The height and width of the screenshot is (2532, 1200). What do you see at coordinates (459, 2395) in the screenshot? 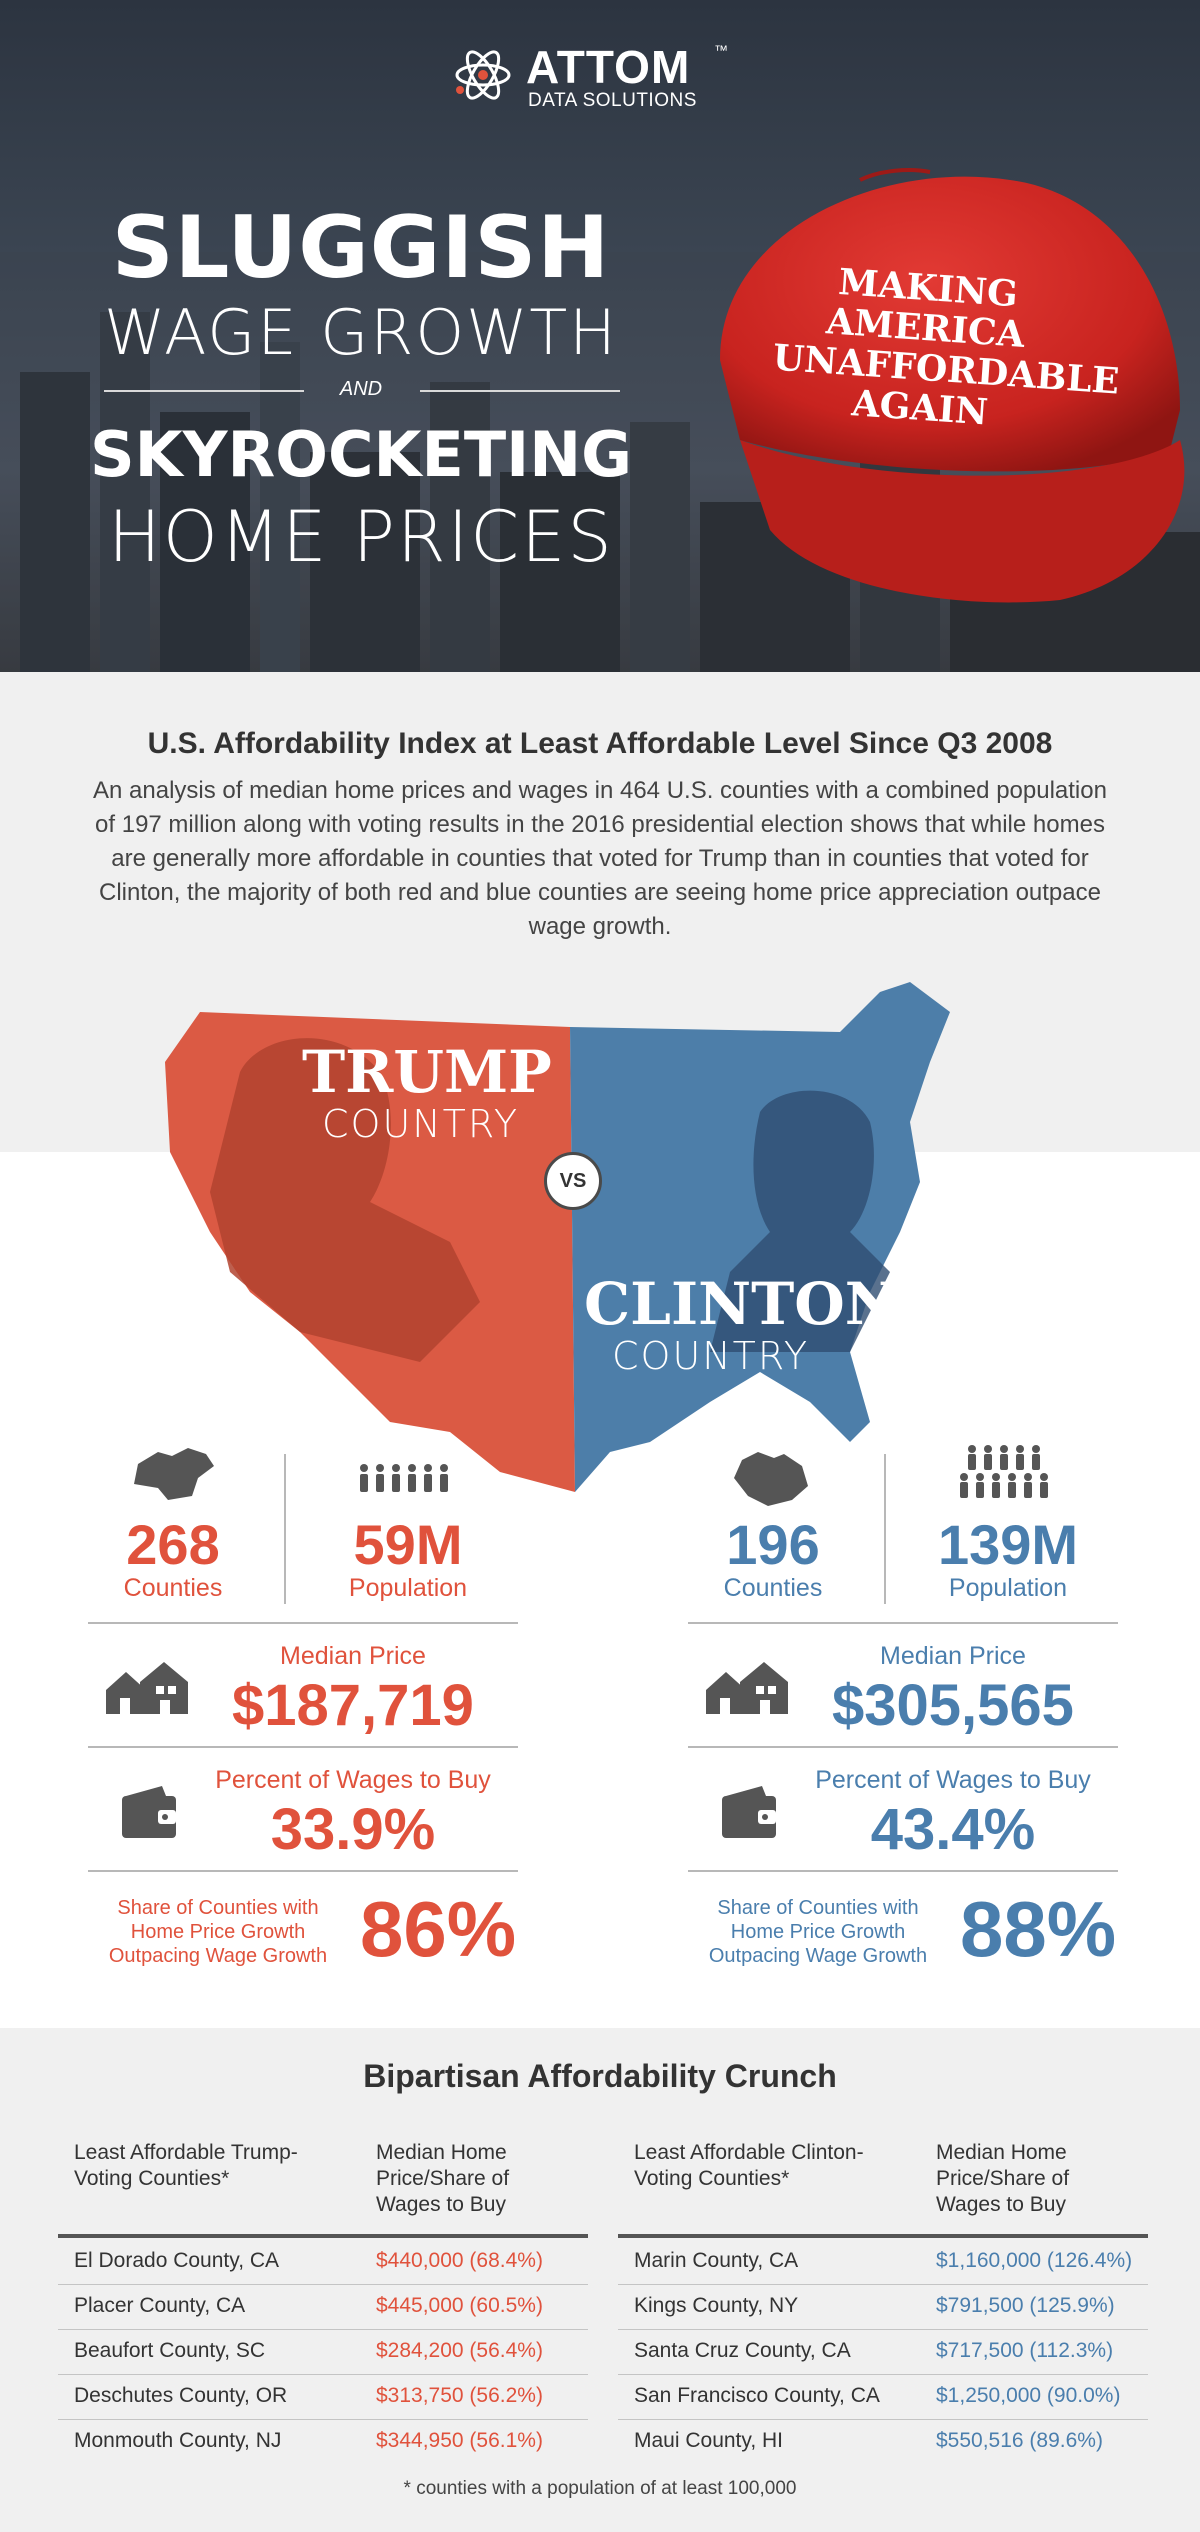
I see `county-price: $313,750 (56.2%)` at bounding box center [459, 2395].